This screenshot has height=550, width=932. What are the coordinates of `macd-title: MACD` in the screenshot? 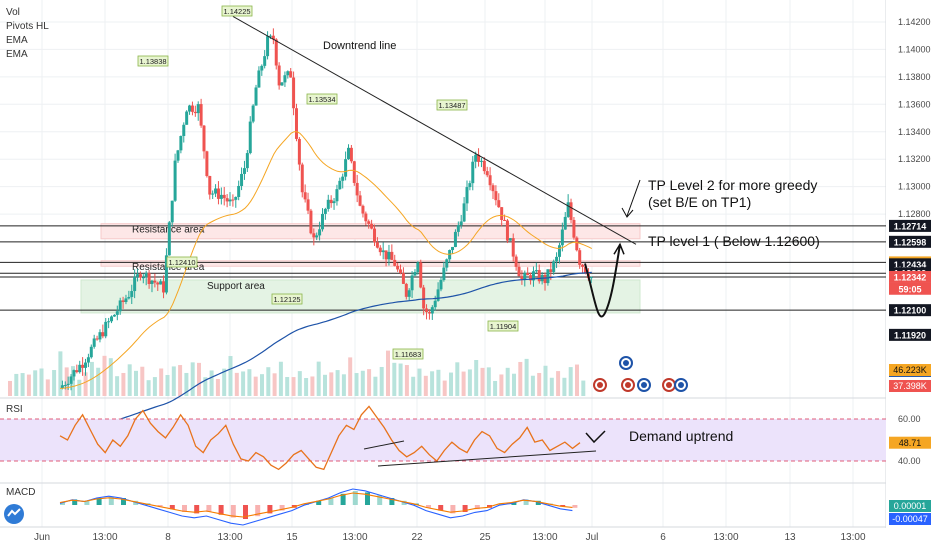 It's located at (20, 492).